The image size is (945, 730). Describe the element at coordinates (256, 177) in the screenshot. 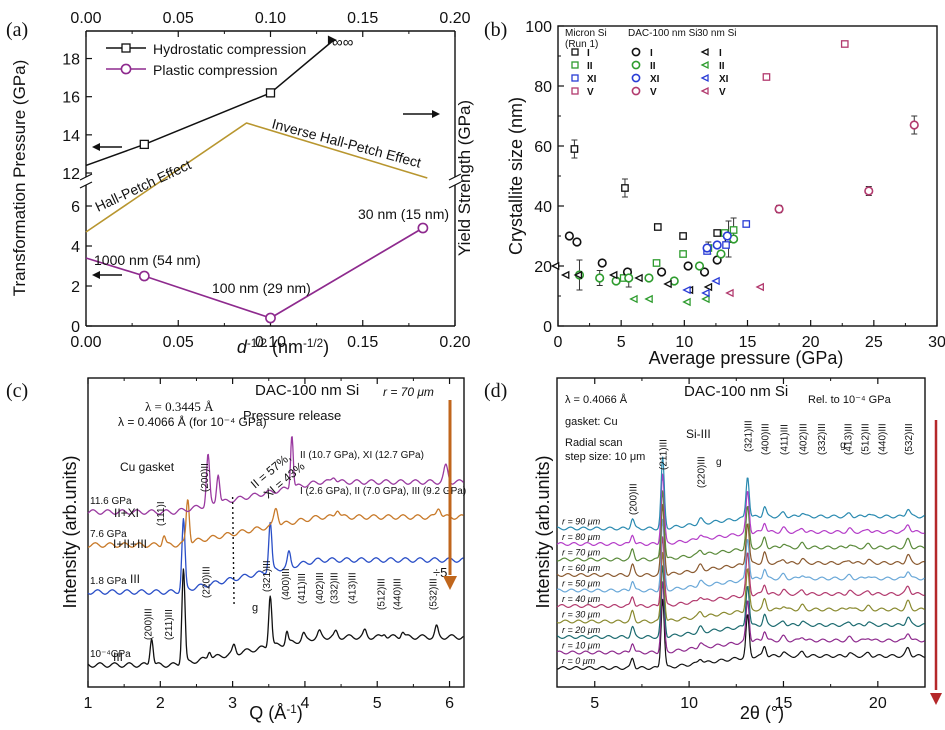

I see `yield-strength-line` at that location.